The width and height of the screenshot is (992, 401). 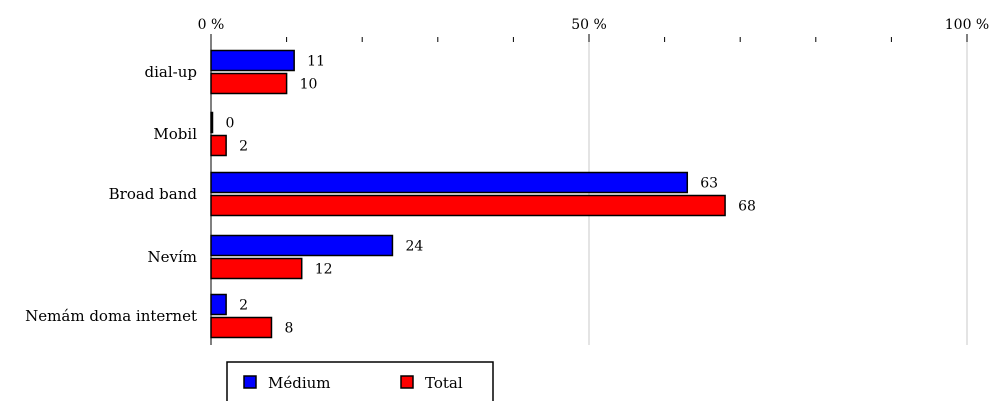 I want to click on data-label-Total-4: 8, so click(x=288, y=329).